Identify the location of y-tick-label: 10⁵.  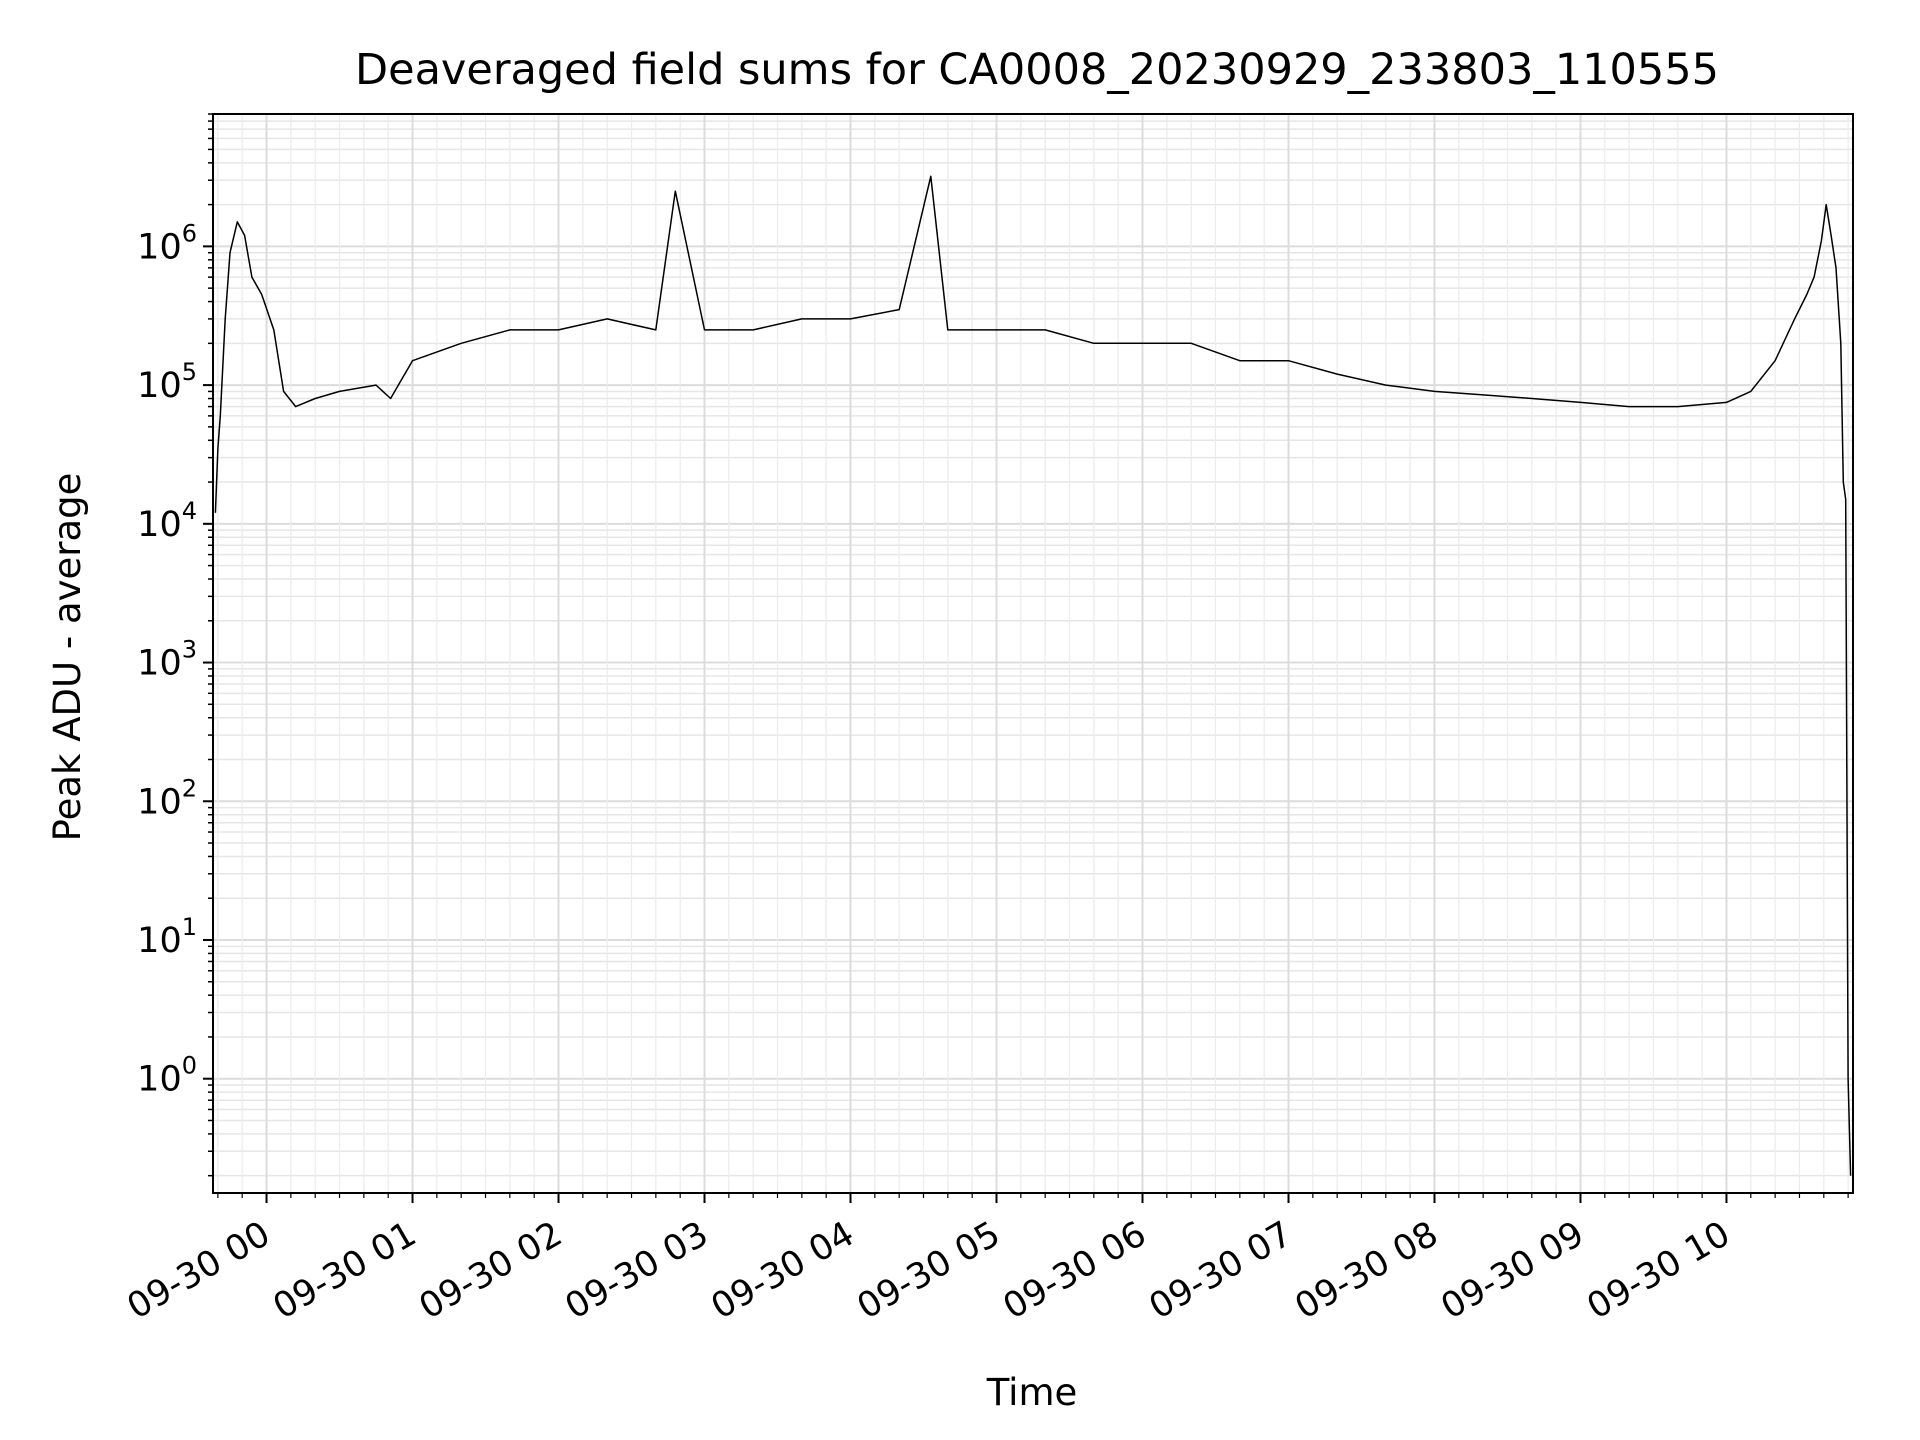
(167, 382).